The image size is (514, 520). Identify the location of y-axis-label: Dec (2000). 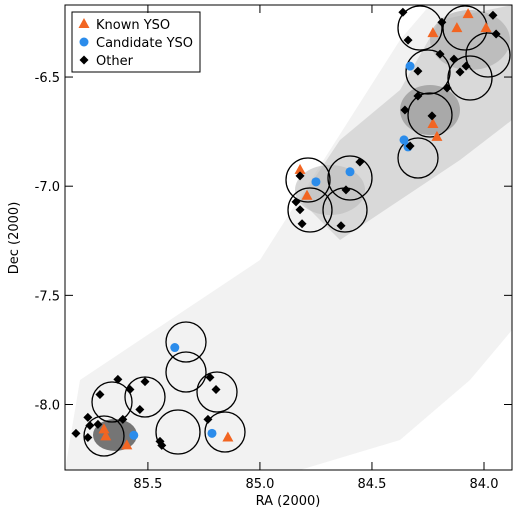
(14, 238).